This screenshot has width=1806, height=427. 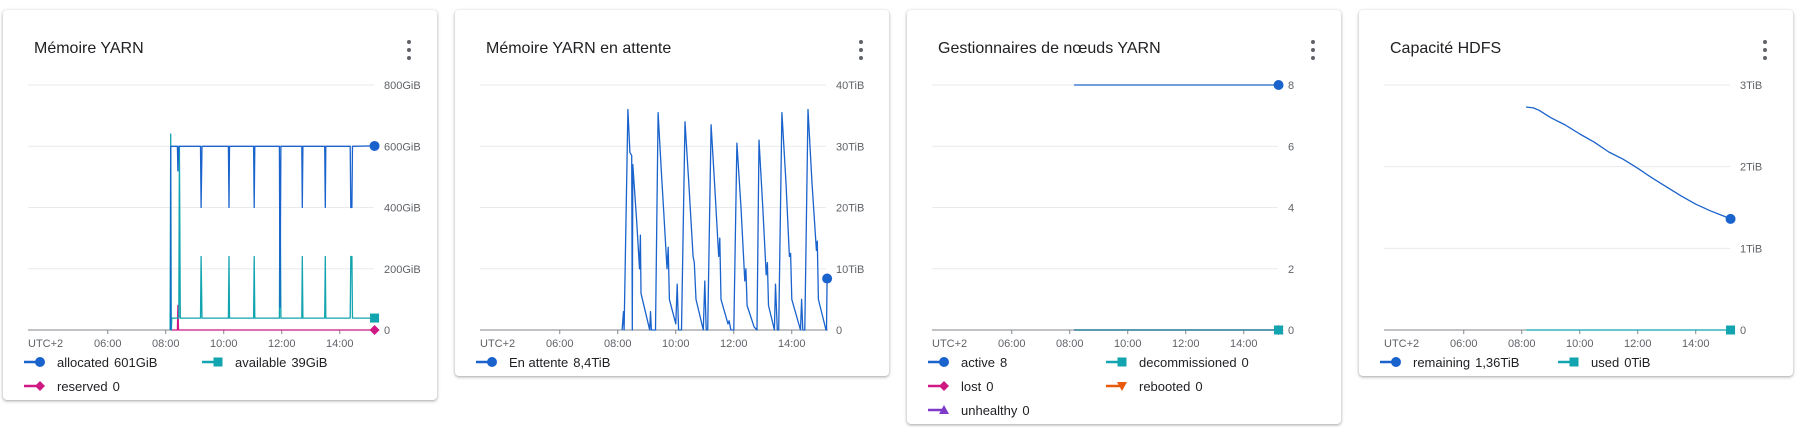 What do you see at coordinates (1291, 209) in the screenshot?
I see `y-tick-label: 4` at bounding box center [1291, 209].